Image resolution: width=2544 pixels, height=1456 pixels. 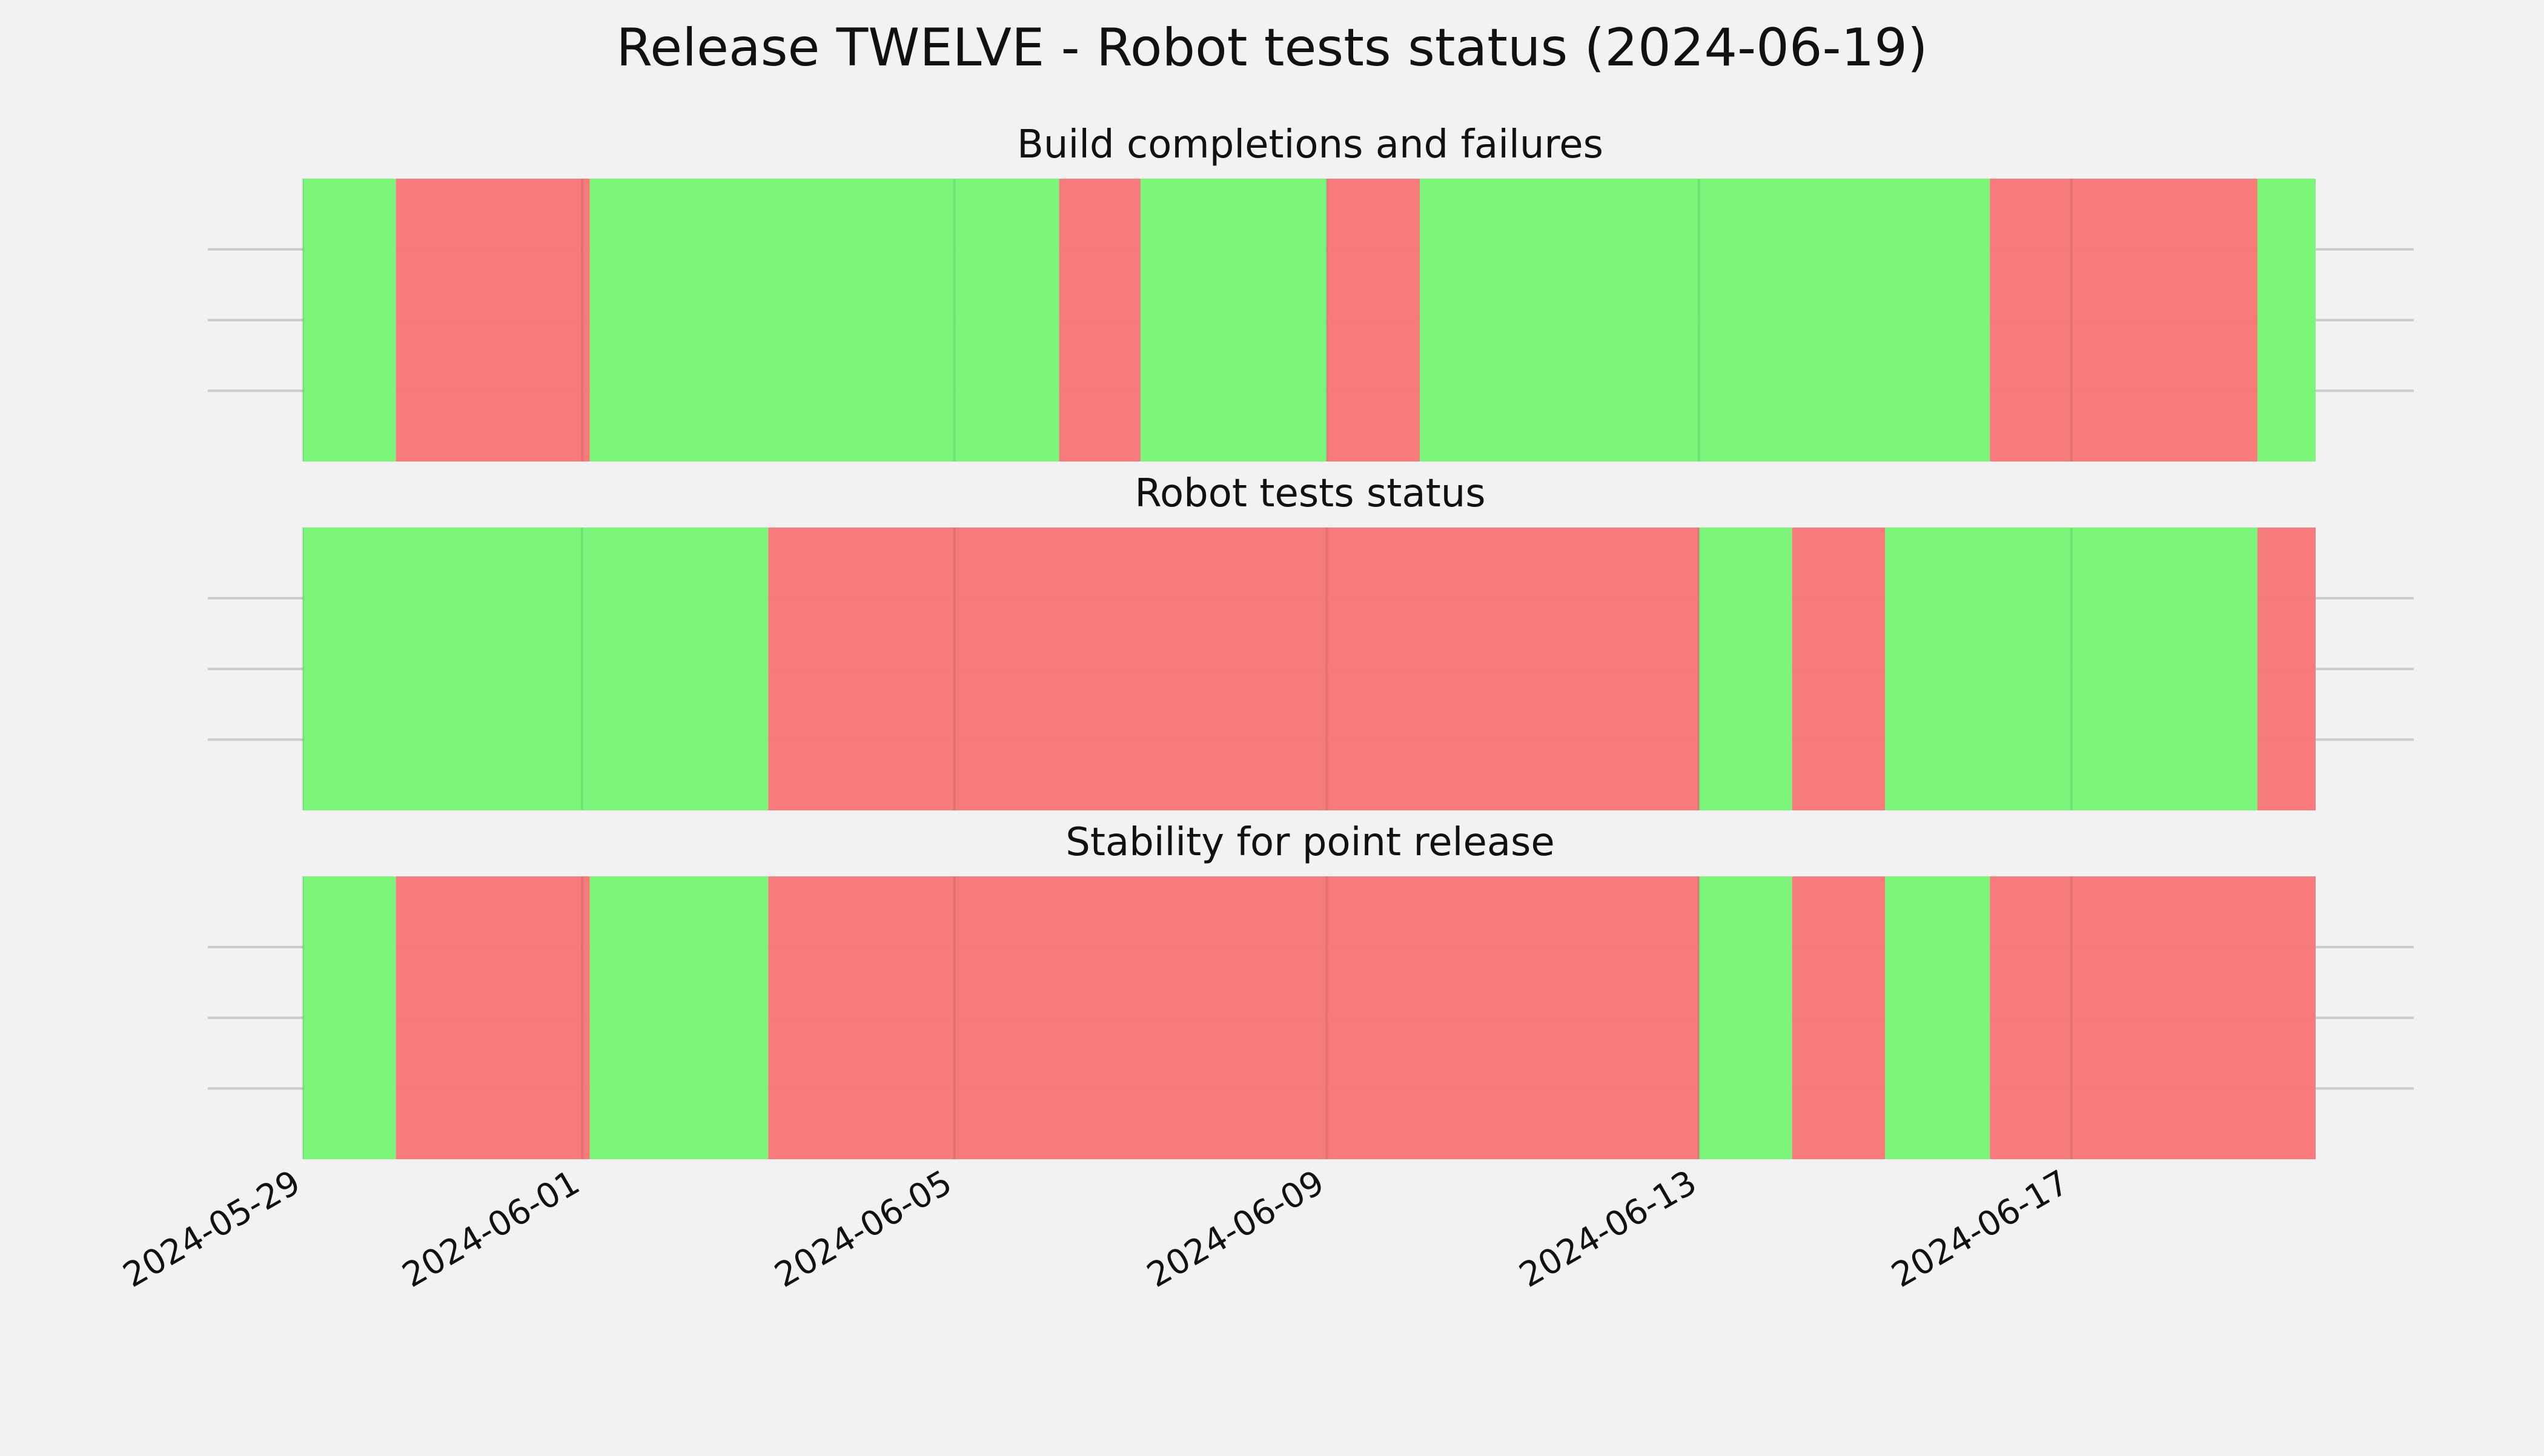 What do you see at coordinates (1310, 144) in the screenshot?
I see `panel-title: Build completions and failures` at bounding box center [1310, 144].